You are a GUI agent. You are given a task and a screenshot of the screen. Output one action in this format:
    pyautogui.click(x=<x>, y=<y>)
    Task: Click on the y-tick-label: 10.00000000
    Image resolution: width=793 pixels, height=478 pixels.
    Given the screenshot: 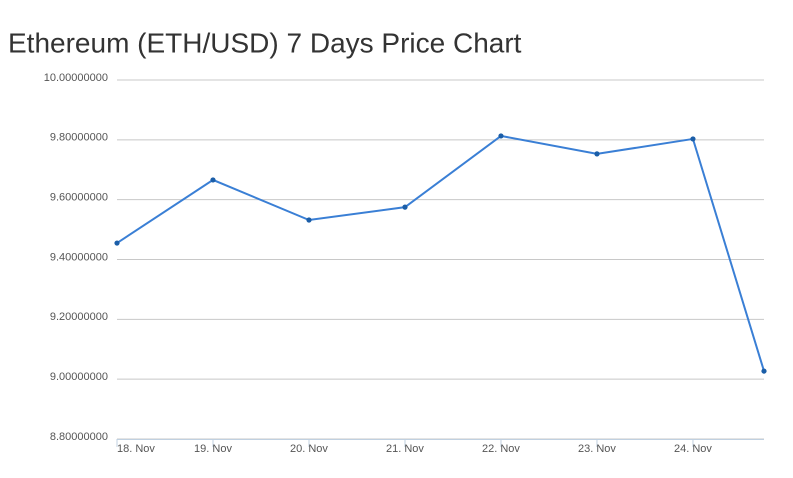 What is the action you would take?
    pyautogui.click(x=76, y=78)
    